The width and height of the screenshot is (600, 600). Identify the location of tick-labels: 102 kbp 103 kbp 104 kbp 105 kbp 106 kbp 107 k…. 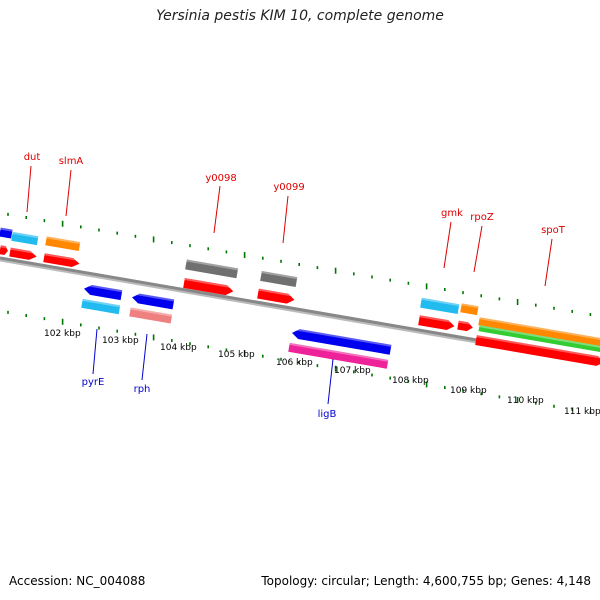
(322, 373).